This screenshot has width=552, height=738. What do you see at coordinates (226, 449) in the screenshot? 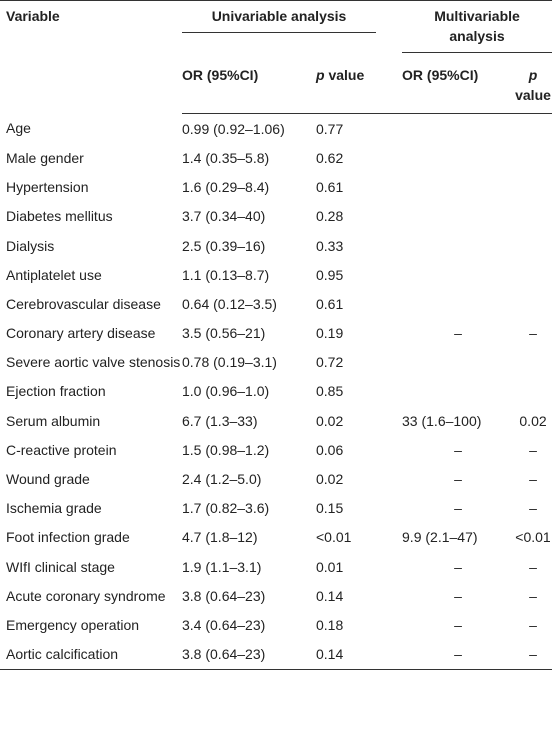
I see `univariable-or: 1.5 (0.98–1.2)` at bounding box center [226, 449].